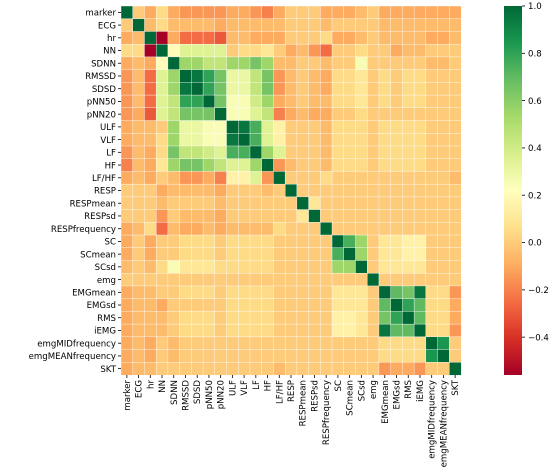  Describe the element at coordinates (409, 389) in the screenshot. I see `column-label: RMS` at that location.